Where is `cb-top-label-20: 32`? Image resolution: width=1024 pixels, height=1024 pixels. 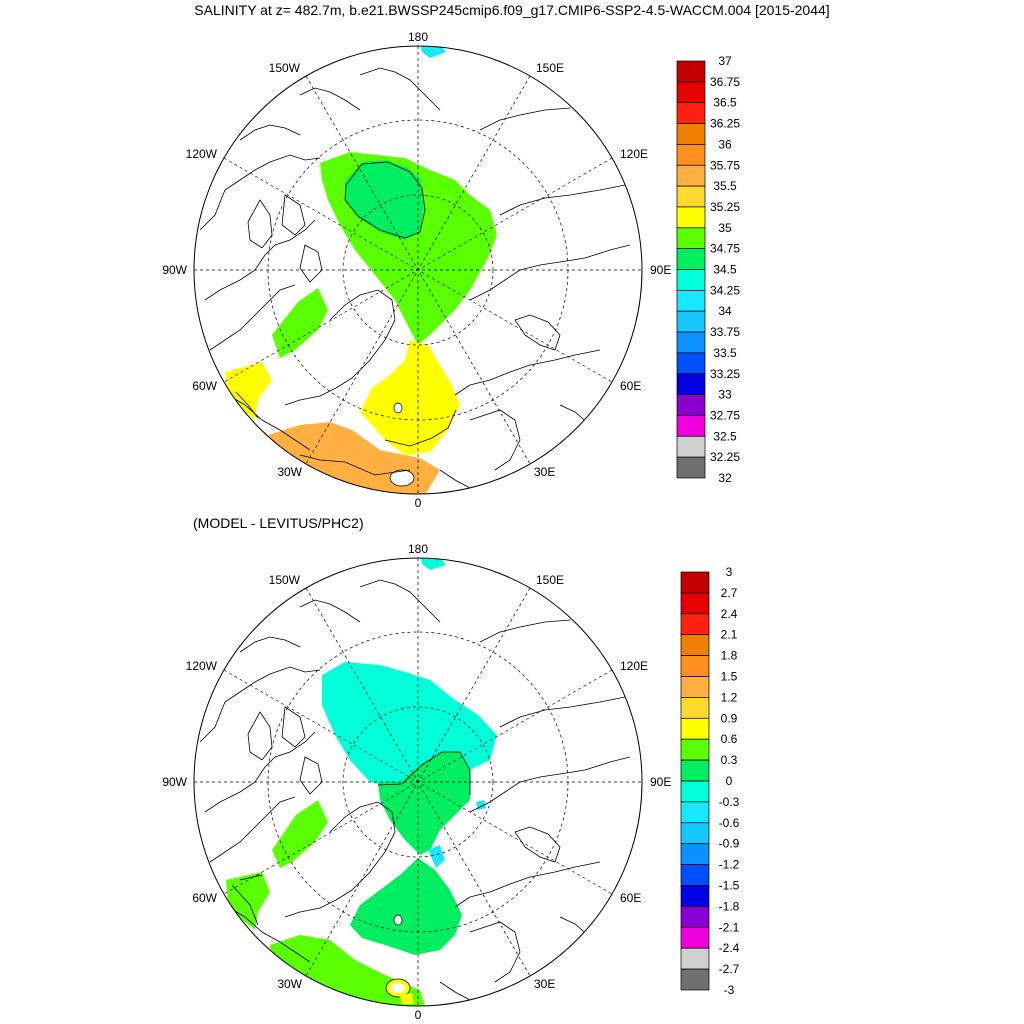
cb-top-label-20: 32 is located at coordinates (725, 478).